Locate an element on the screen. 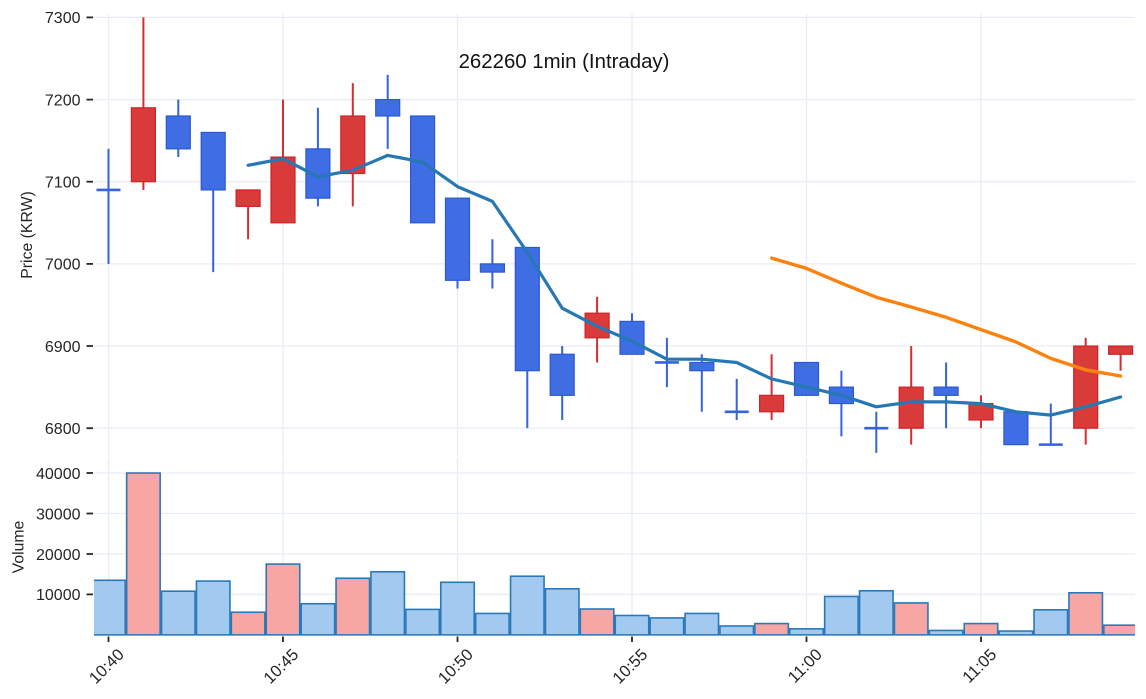  svg-text: 6800 is located at coordinates (63, 429).